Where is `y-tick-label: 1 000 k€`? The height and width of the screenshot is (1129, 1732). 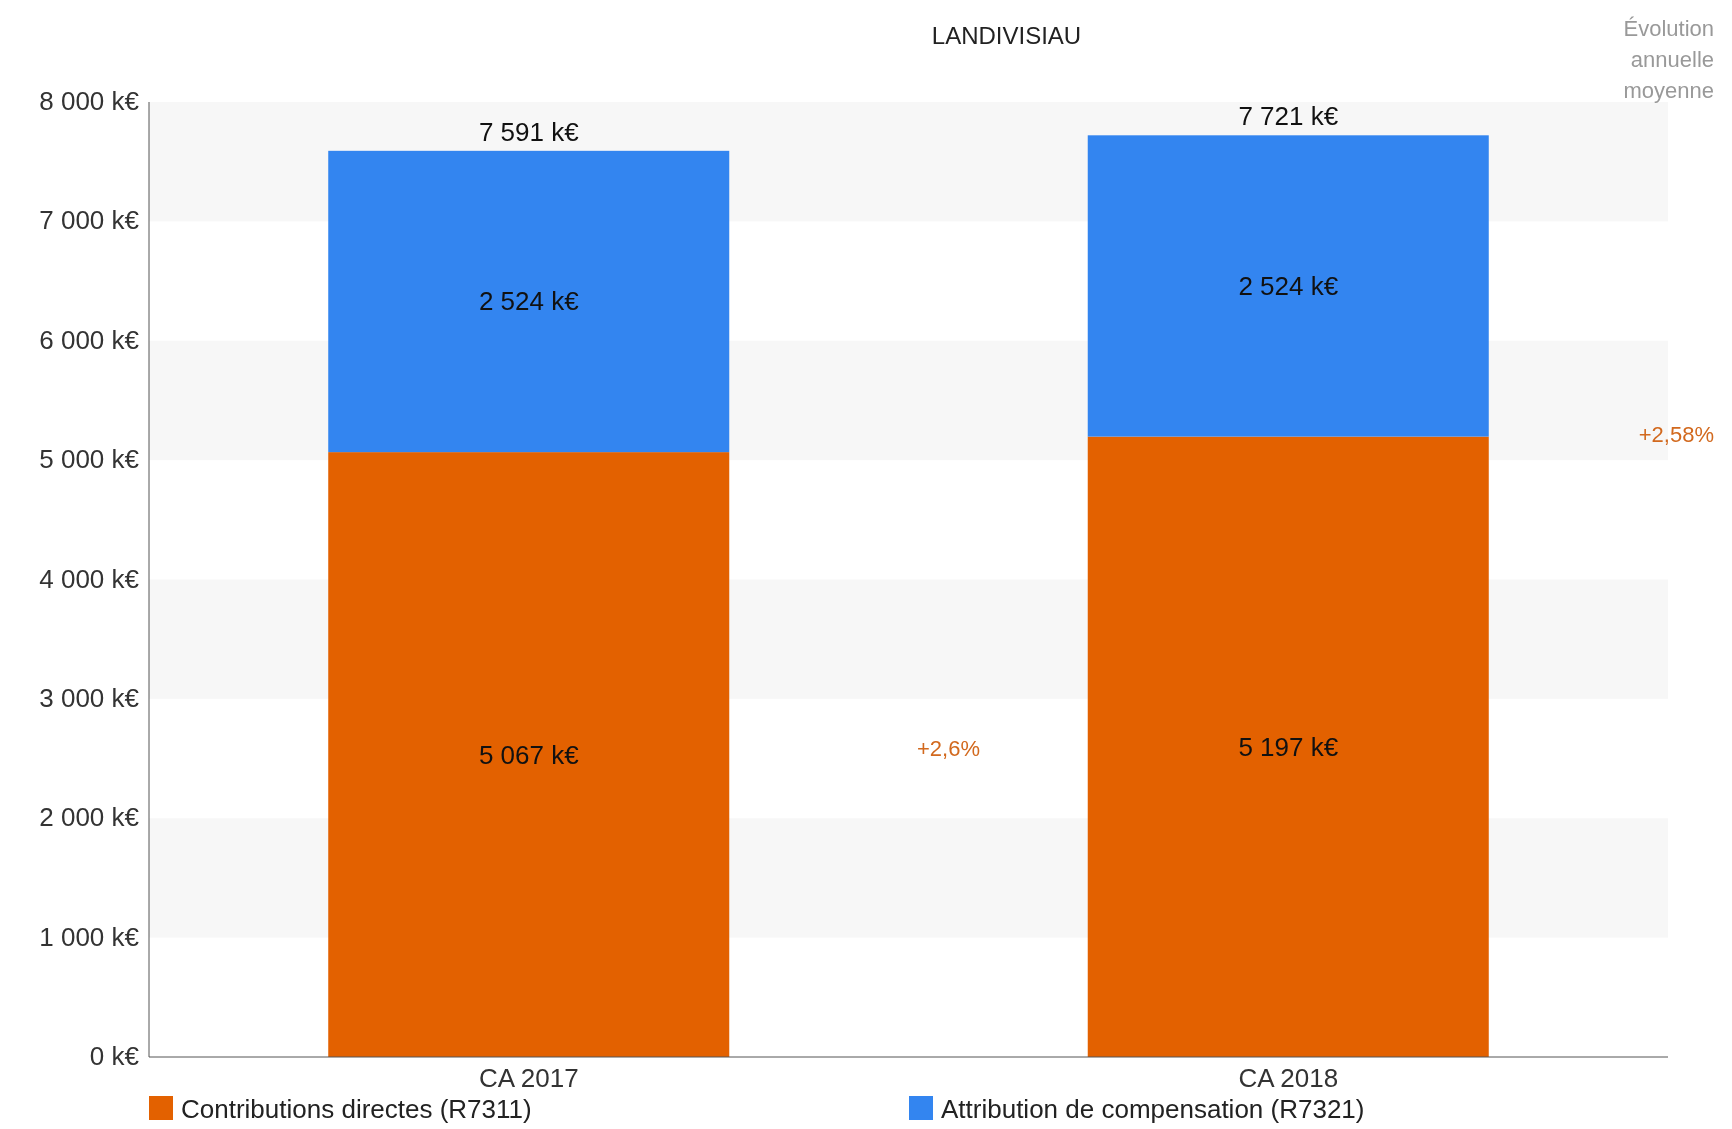 y-tick-label: 1 000 k€ is located at coordinates (89, 936).